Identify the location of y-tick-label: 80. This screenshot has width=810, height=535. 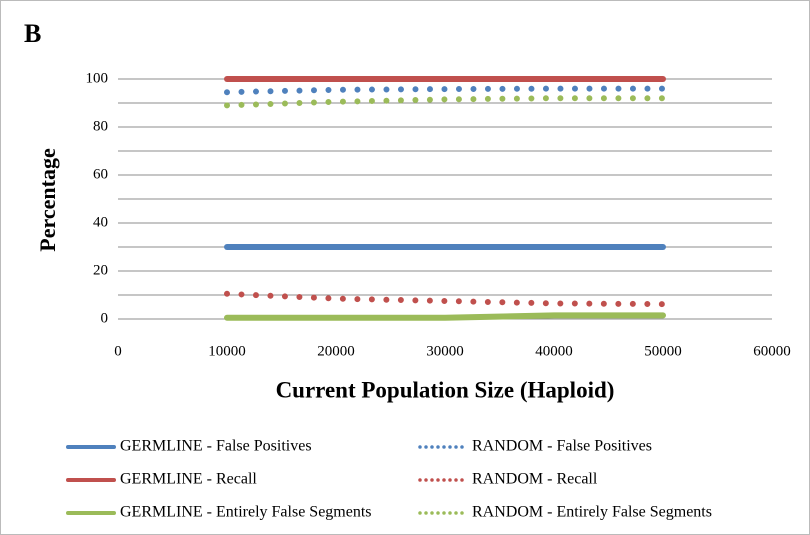
(100, 126).